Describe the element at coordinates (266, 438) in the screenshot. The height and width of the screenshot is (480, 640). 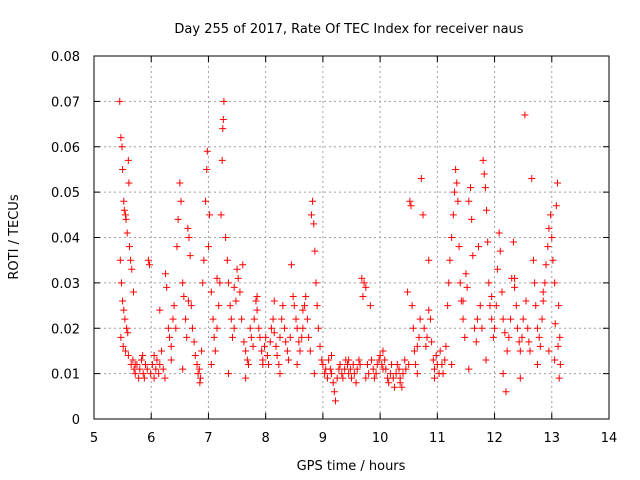
I see `x-tick-label: 8` at that location.